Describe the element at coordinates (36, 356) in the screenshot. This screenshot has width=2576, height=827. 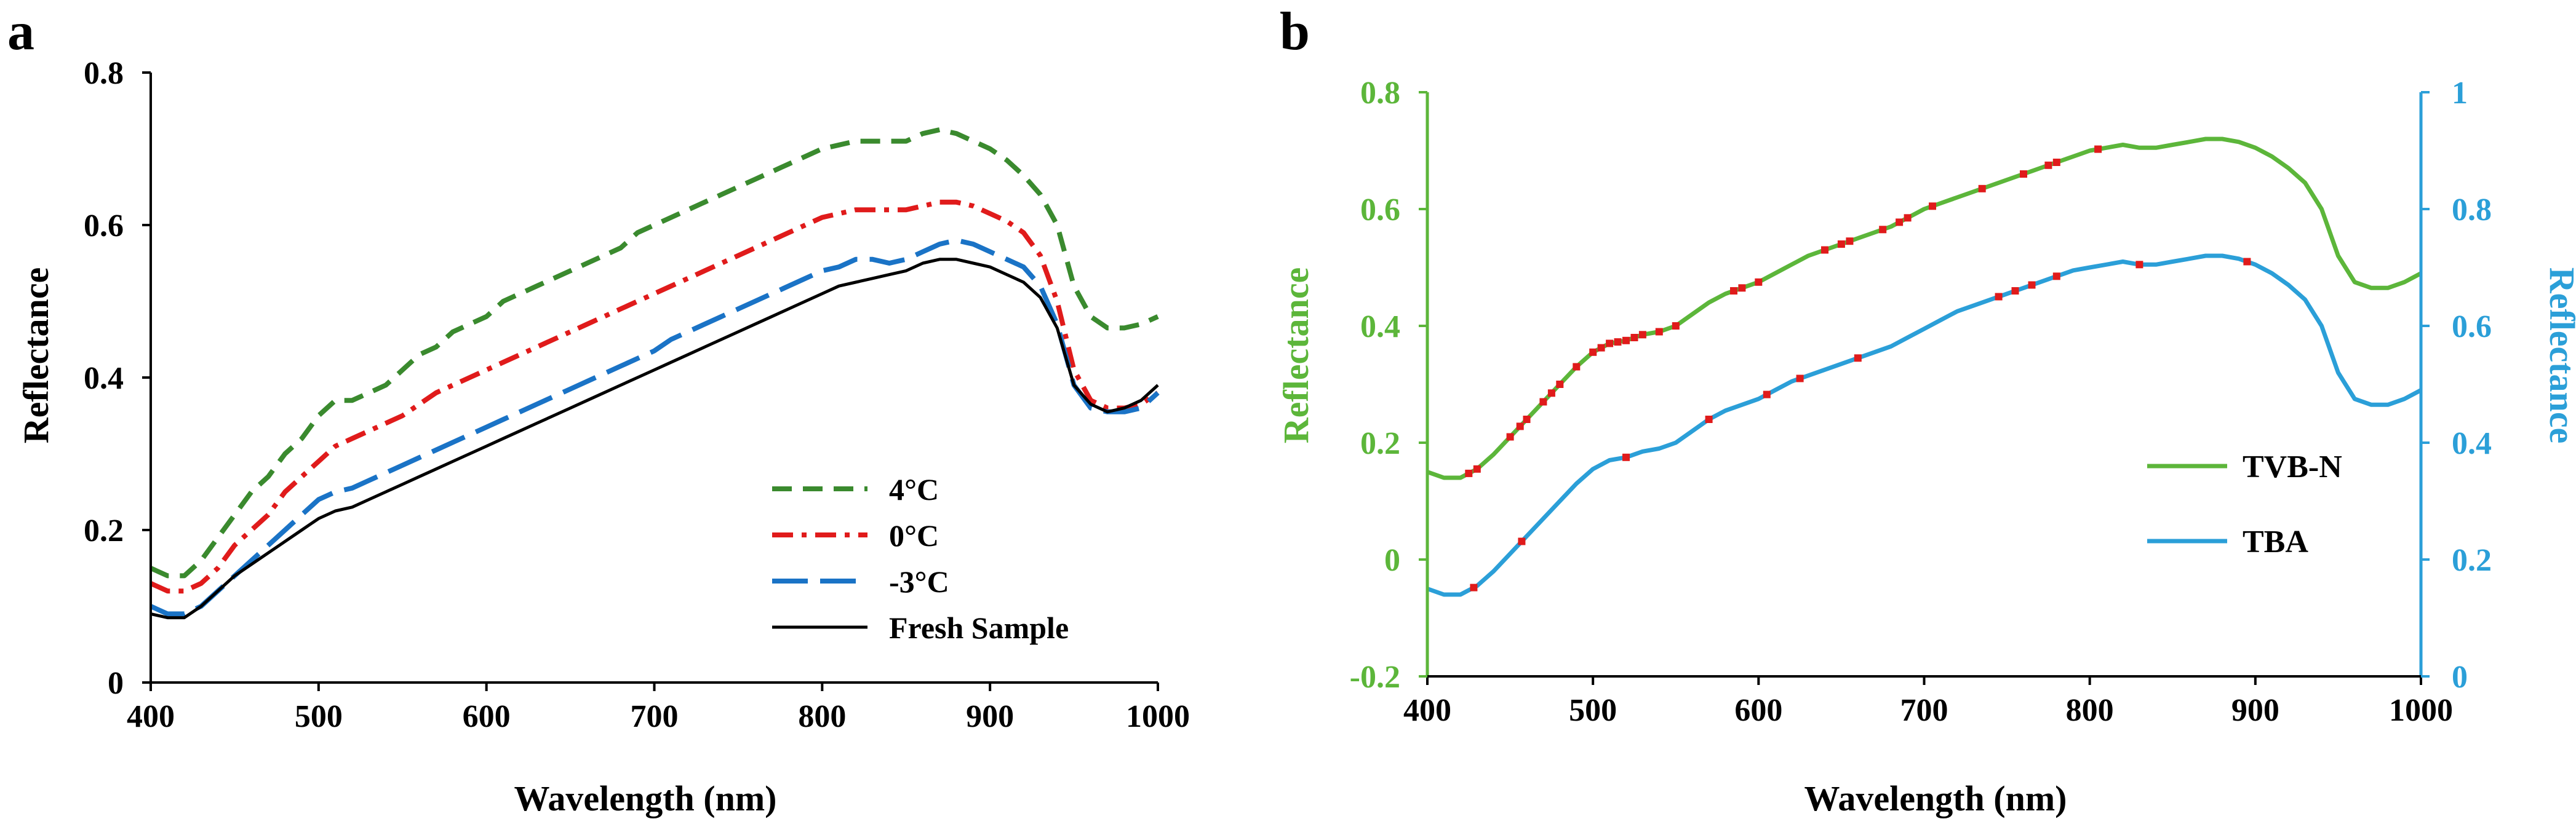
I see `panel-a-y-axis-title: Reflectance` at that location.